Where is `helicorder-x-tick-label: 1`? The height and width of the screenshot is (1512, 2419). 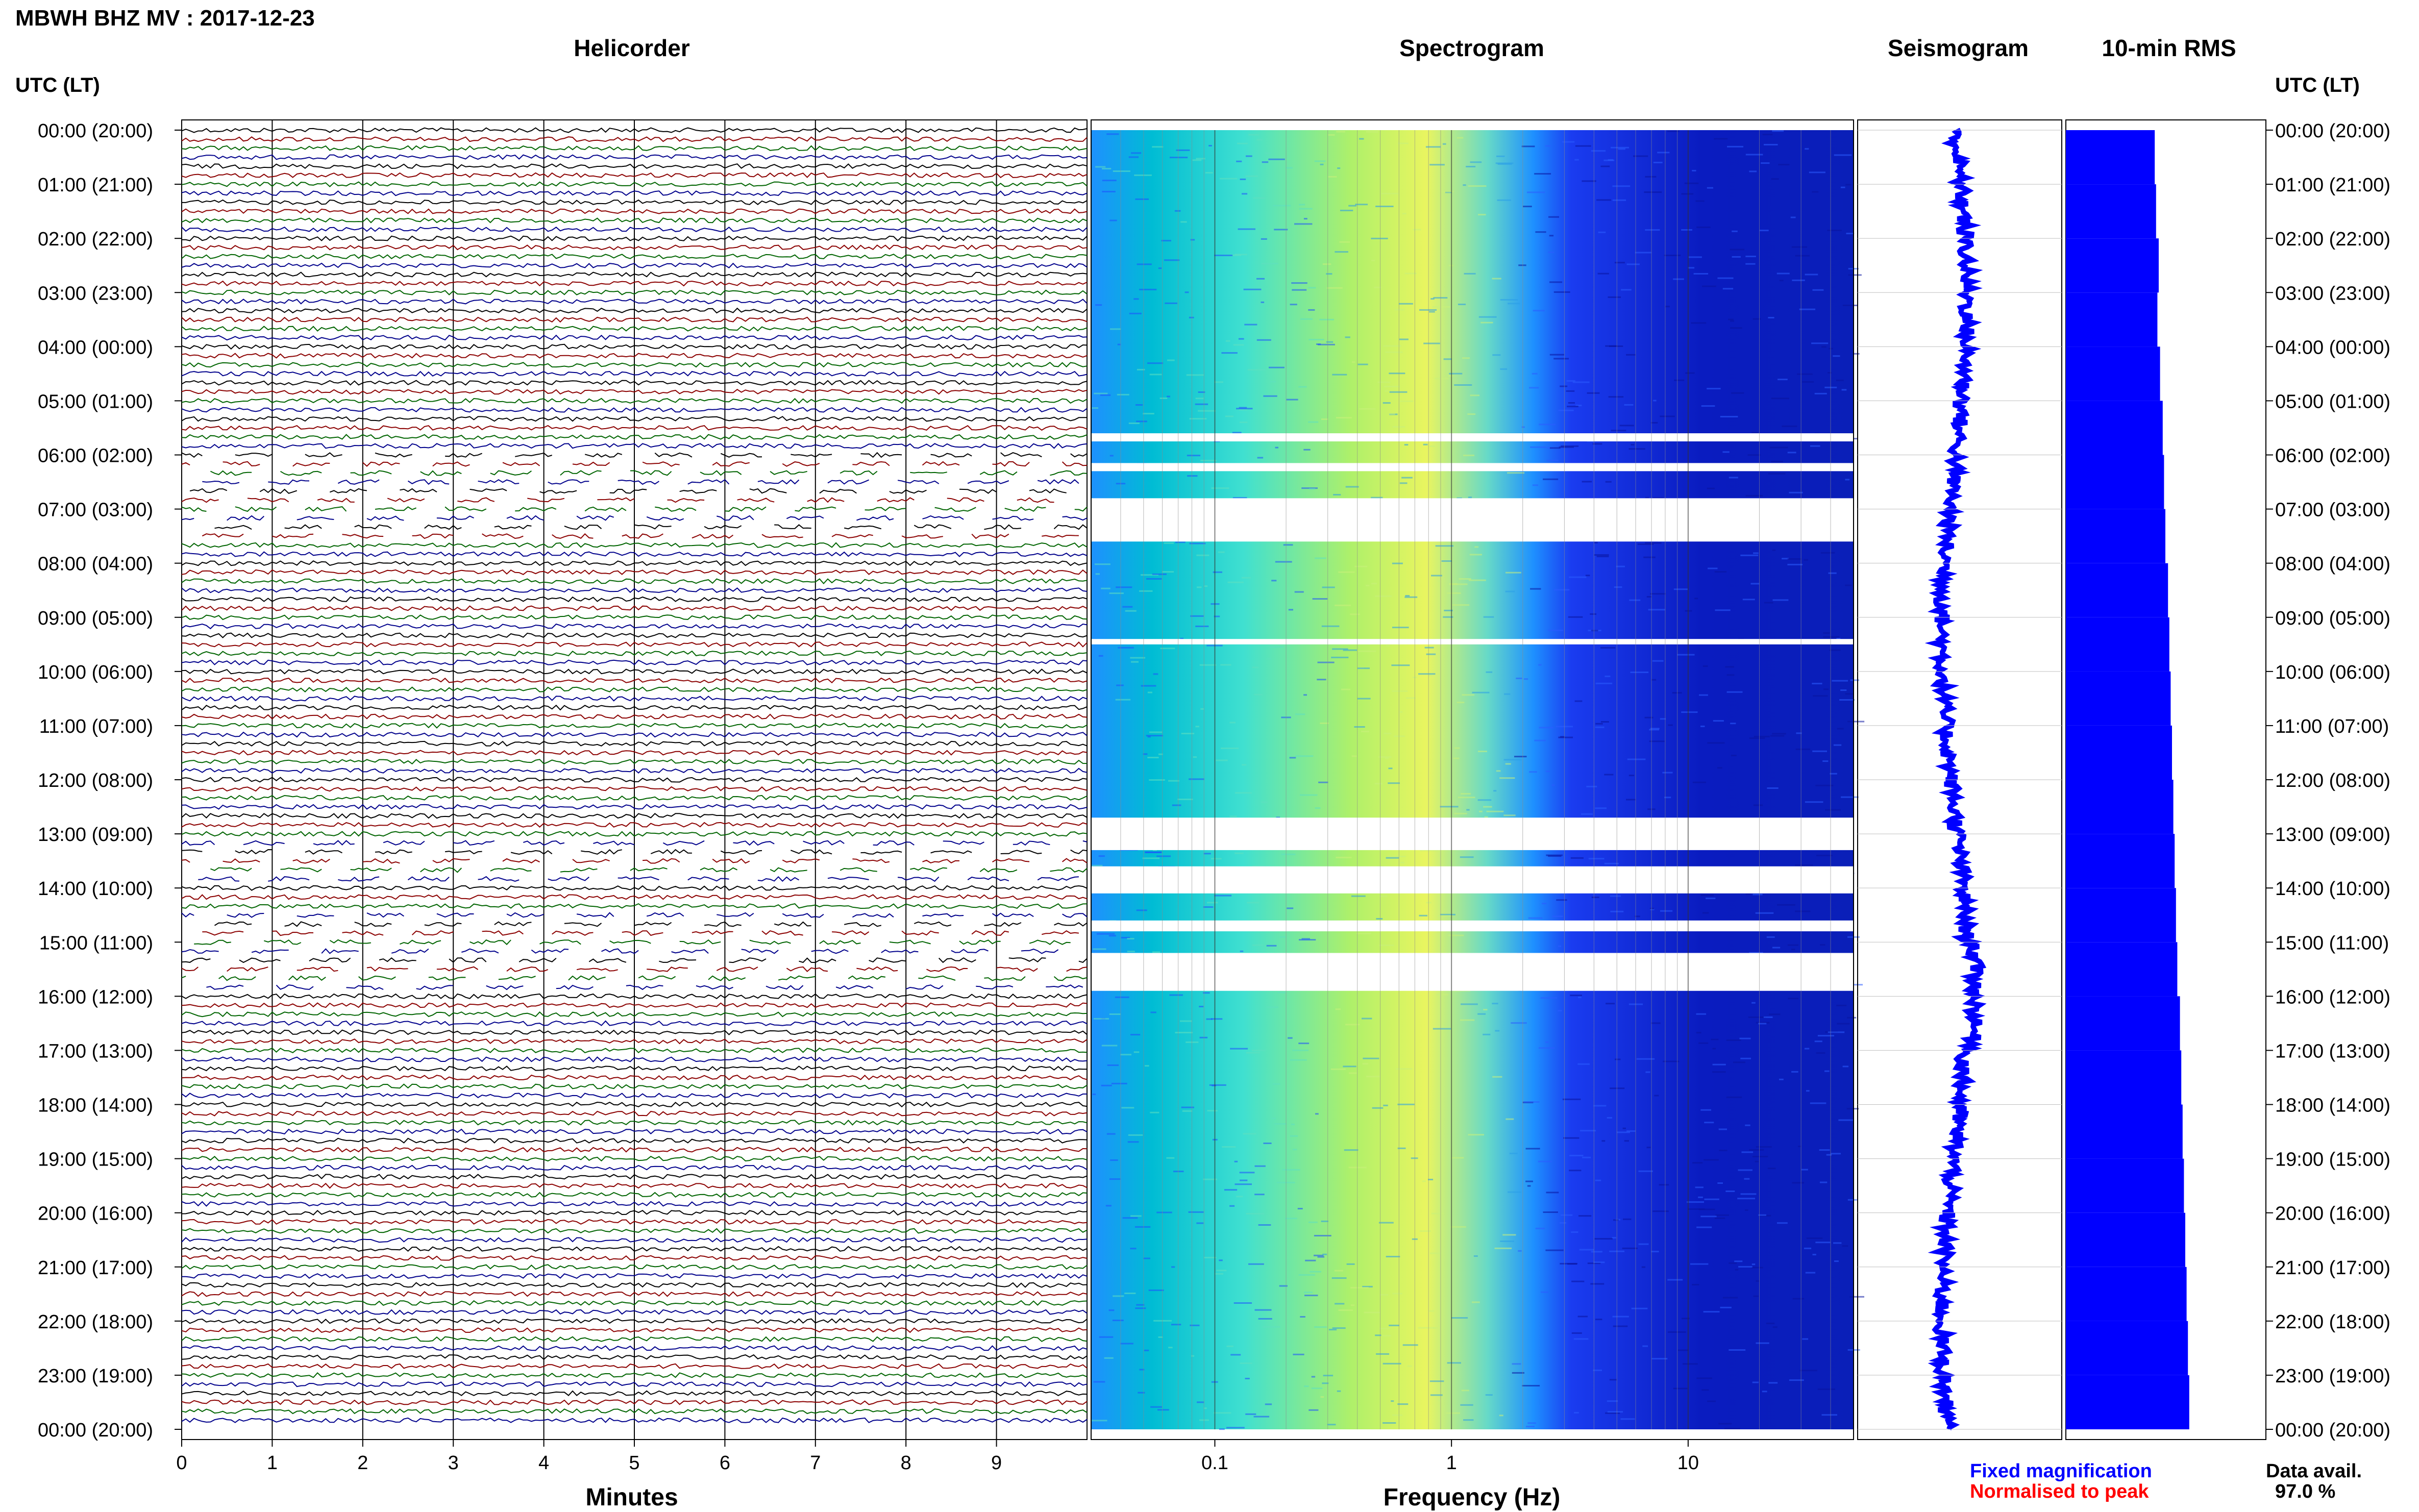
helicorder-x-tick-label: 1 is located at coordinates (272, 1463).